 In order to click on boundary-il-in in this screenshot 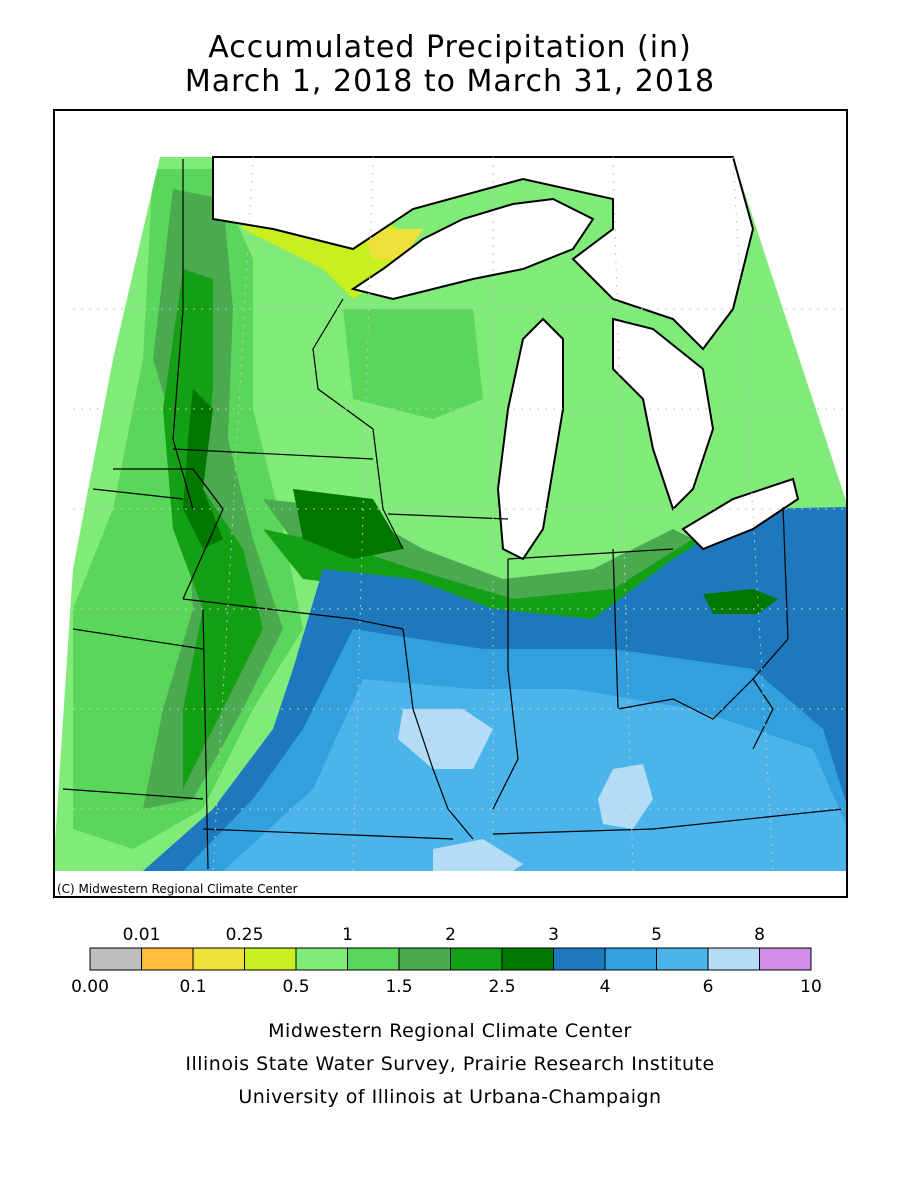, I will do `click(505, 684)`.